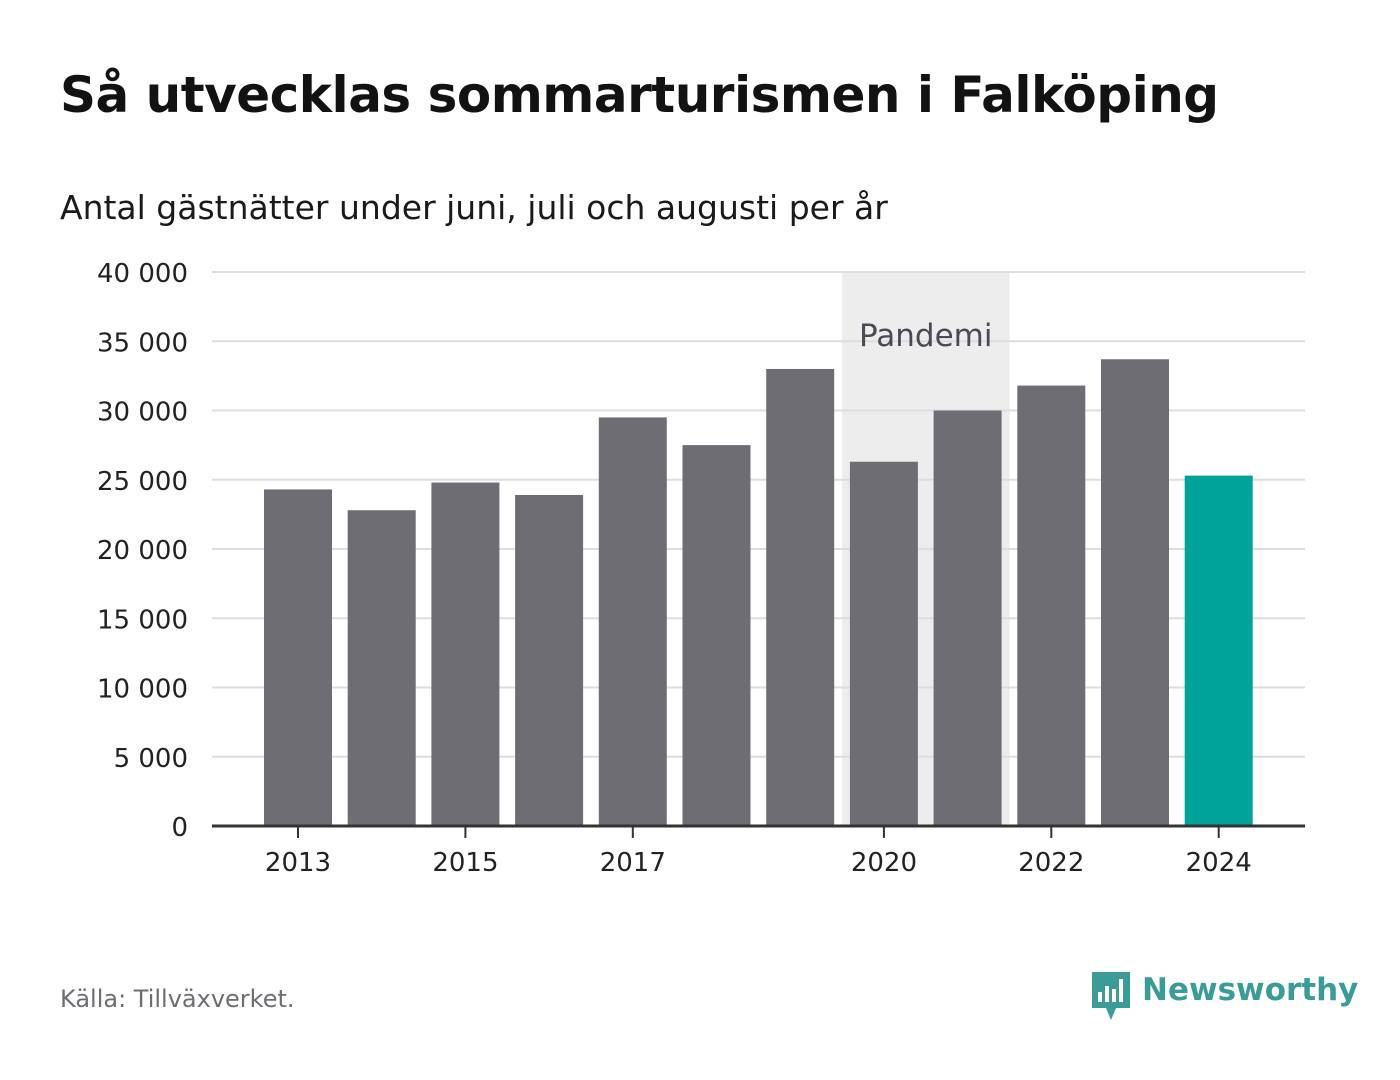  Describe the element at coordinates (884, 863) in the screenshot. I see `x-tick-label: 2020` at that location.